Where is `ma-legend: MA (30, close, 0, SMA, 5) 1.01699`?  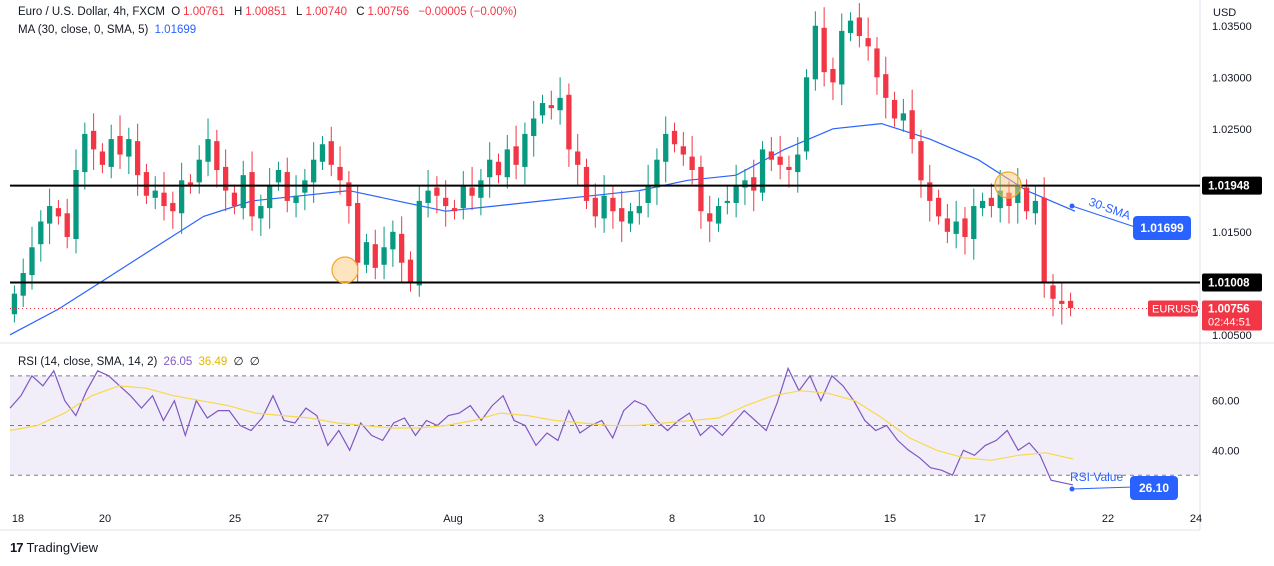 ma-legend: MA (30, close, 0, SMA, 5) 1.01699 is located at coordinates (108, 30).